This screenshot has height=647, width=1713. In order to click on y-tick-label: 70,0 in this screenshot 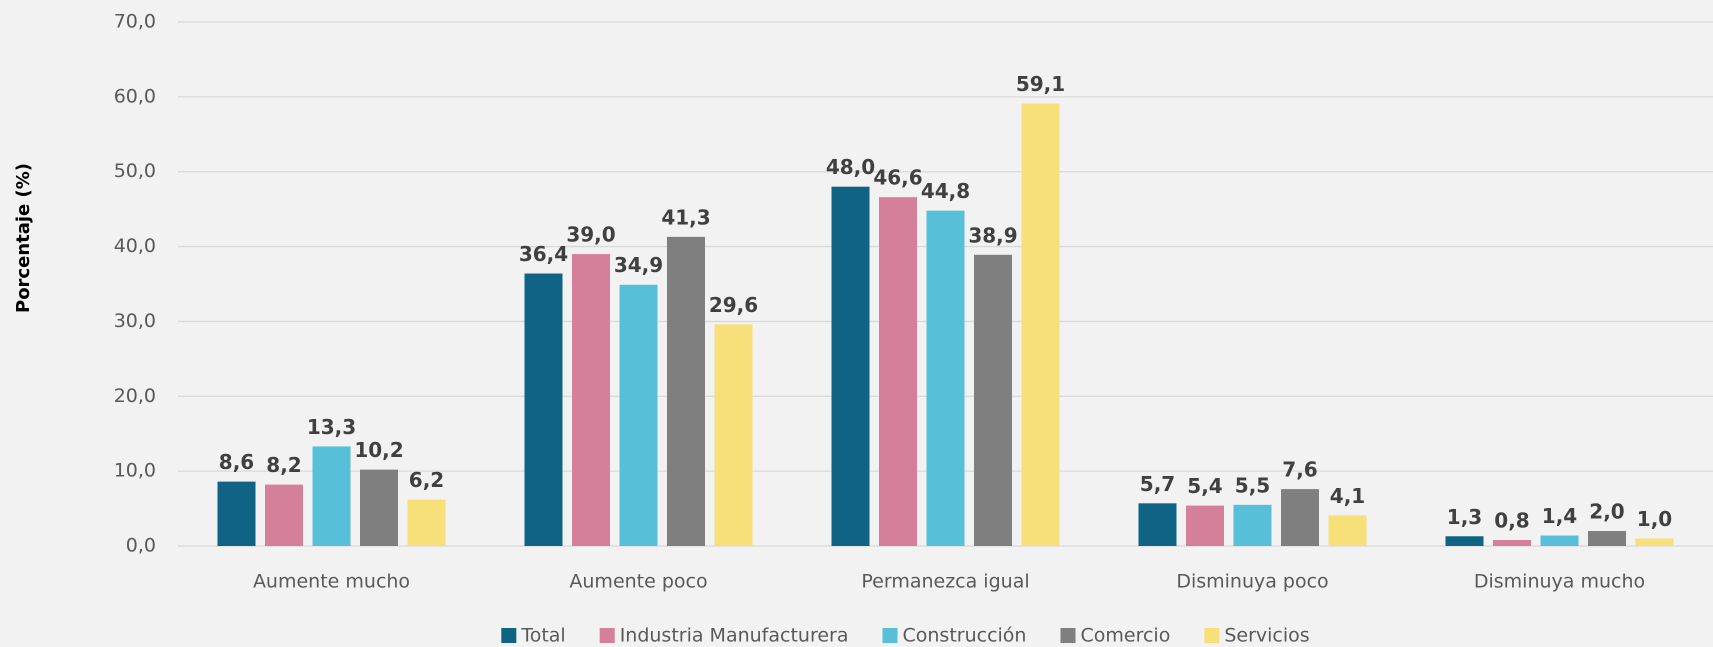, I will do `click(135, 22)`.